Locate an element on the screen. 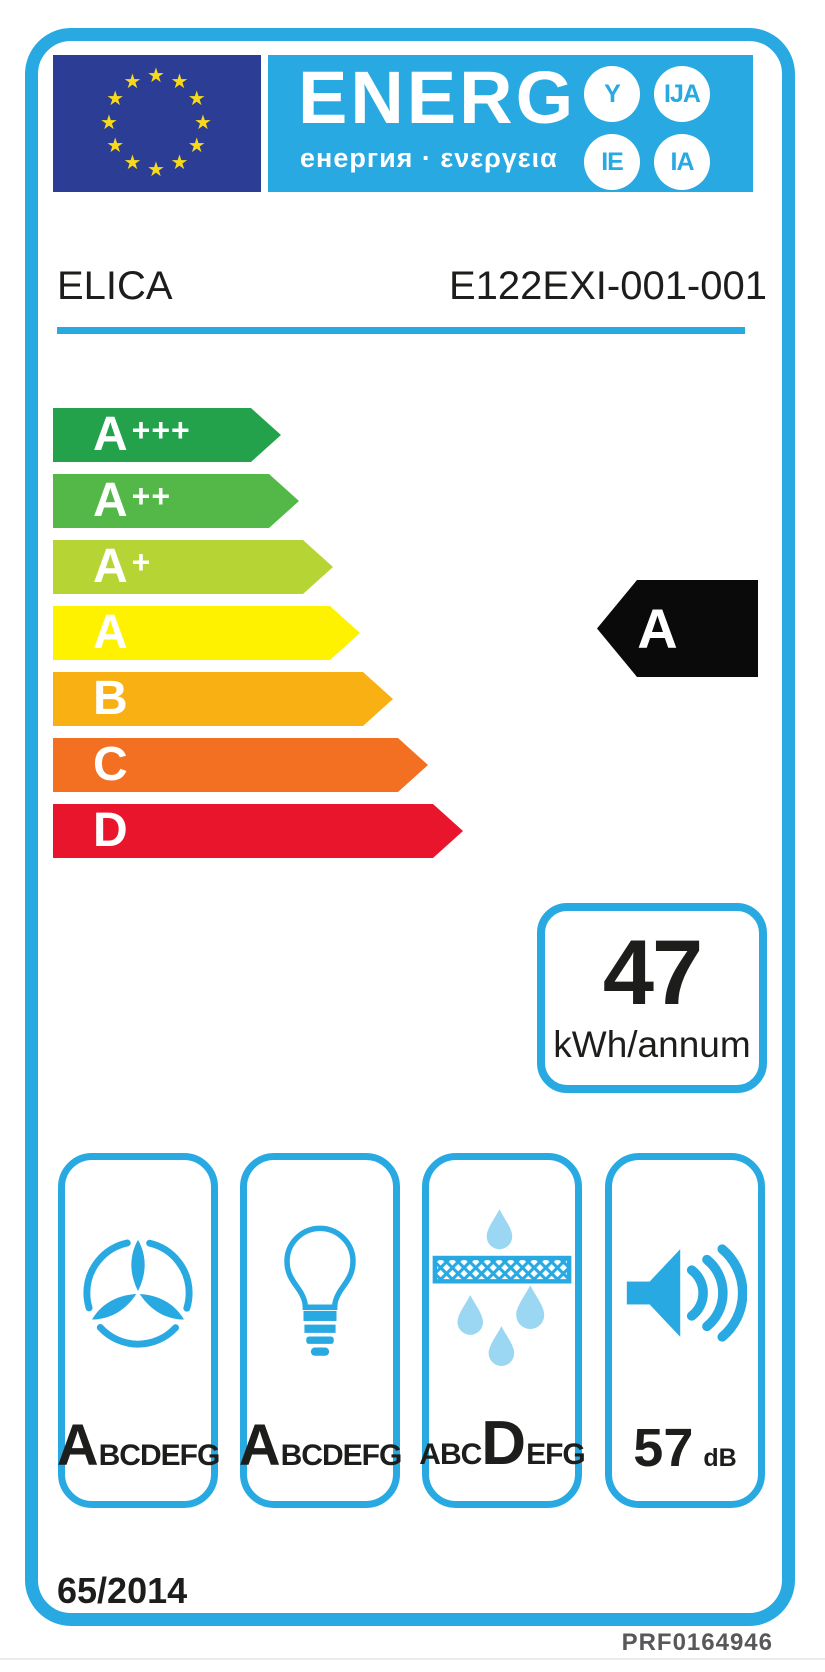 This screenshot has width=825, height=1672. model-number: E122EXI-001-001 is located at coordinates (607, 286).